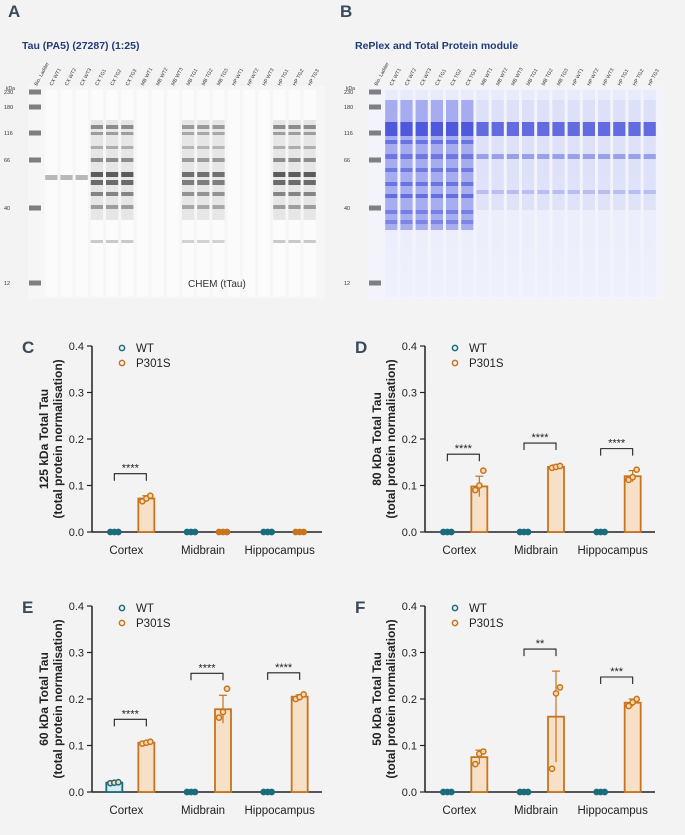 The image size is (685, 835). Describe the element at coordinates (284, 77) in the screenshot. I see `lane-label: HP TG1` at that location.